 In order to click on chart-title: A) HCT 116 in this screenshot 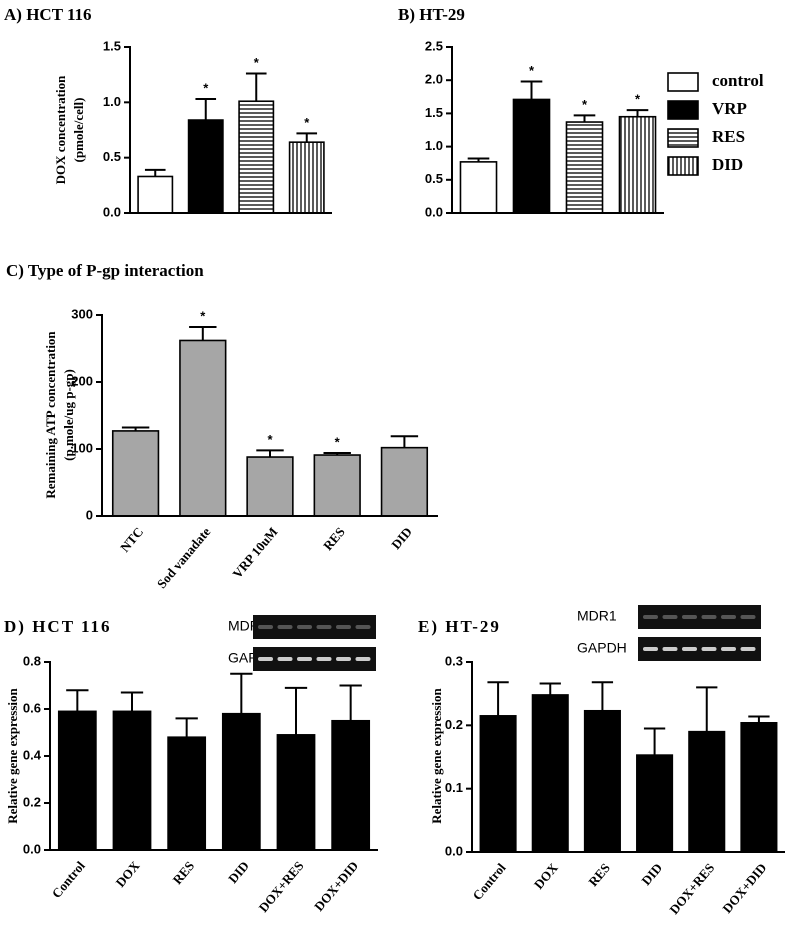, I will do `click(48, 14)`.